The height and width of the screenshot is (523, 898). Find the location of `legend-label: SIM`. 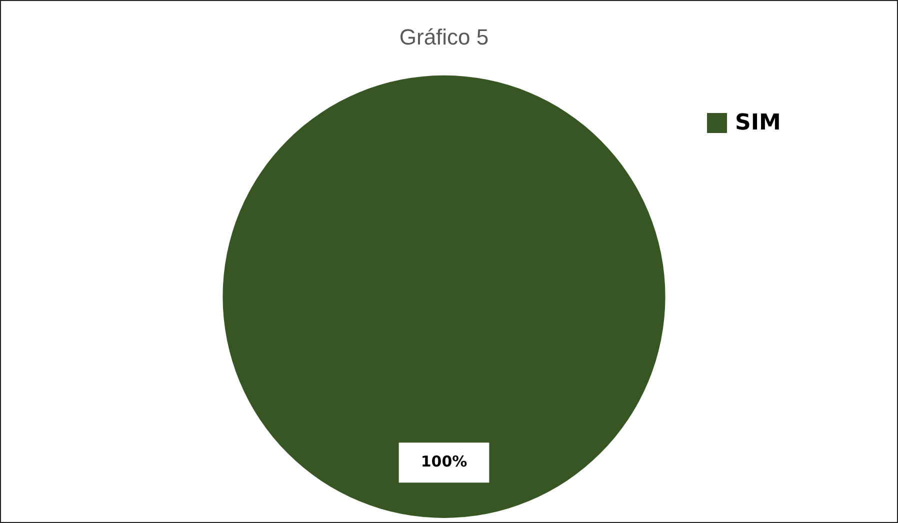

legend-label: SIM is located at coordinates (758, 123).